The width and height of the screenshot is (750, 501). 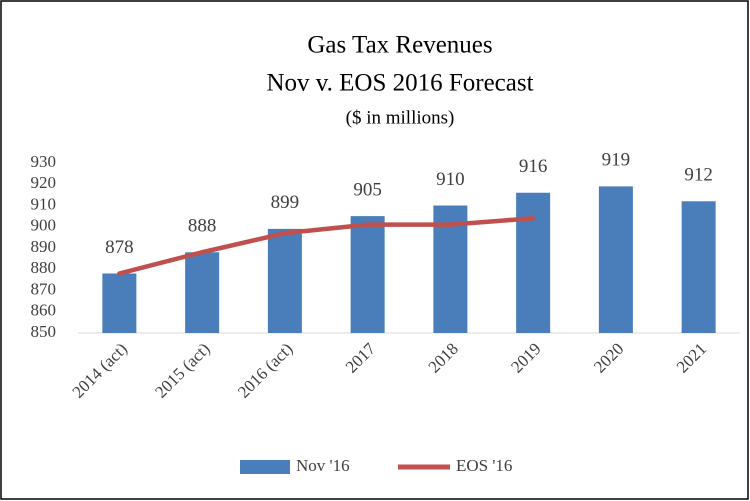 What do you see at coordinates (326, 246) in the screenshot?
I see `line` at bounding box center [326, 246].